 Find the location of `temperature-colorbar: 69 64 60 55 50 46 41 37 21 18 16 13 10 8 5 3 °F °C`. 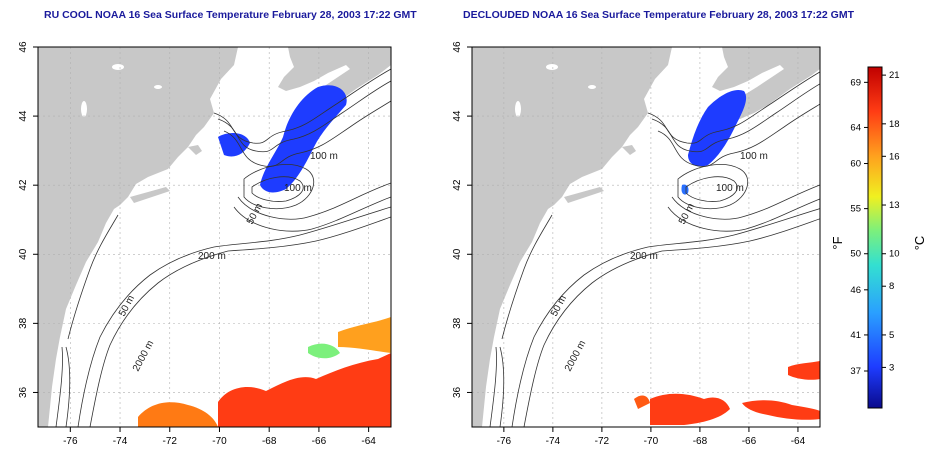

temperature-colorbar: 69 64 60 55 50 46 41 37 21 18 16 13 10 8 5 3 °F °C is located at coordinates (878, 237).